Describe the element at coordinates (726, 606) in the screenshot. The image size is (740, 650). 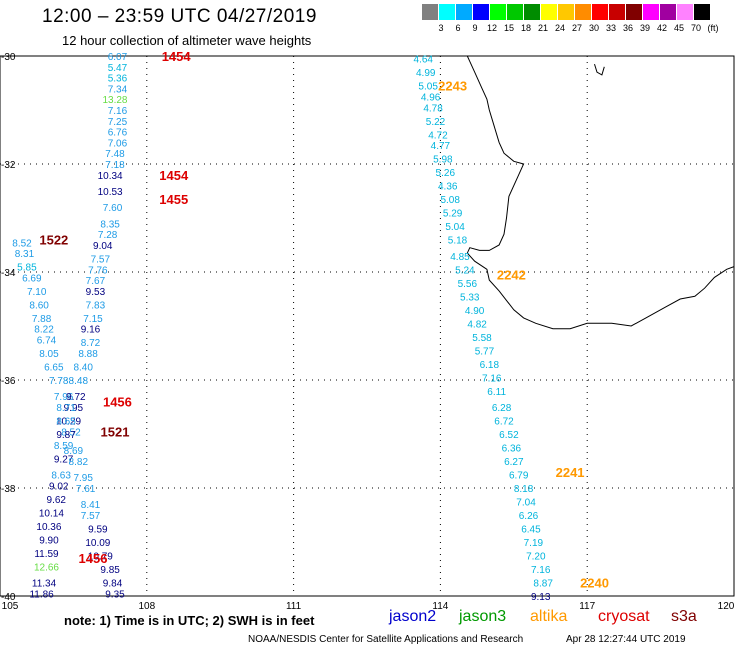
I see `lon-tick-label: 120` at that location.